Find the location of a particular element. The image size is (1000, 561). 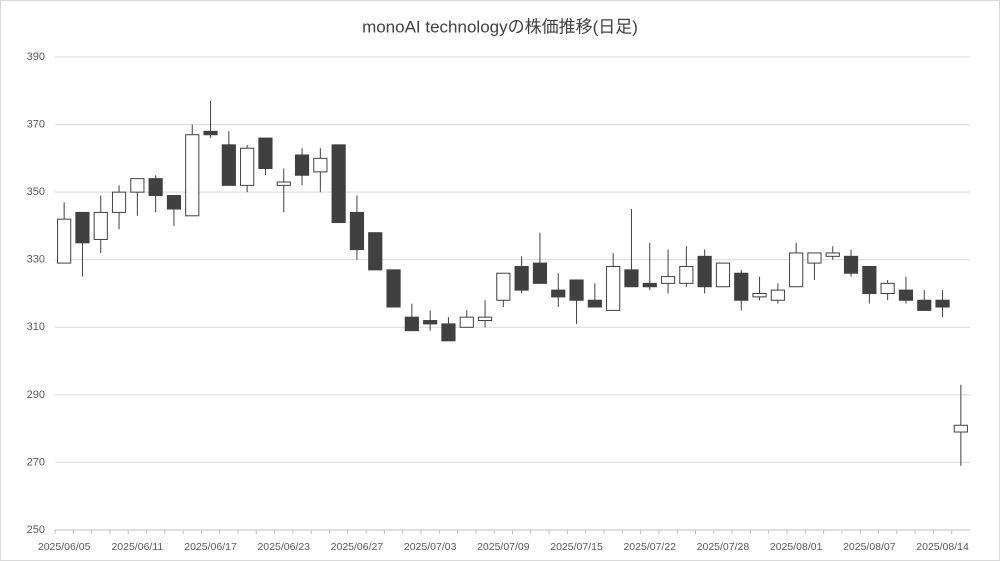

x-tick-label: 2025/06/05 is located at coordinates (64, 547).